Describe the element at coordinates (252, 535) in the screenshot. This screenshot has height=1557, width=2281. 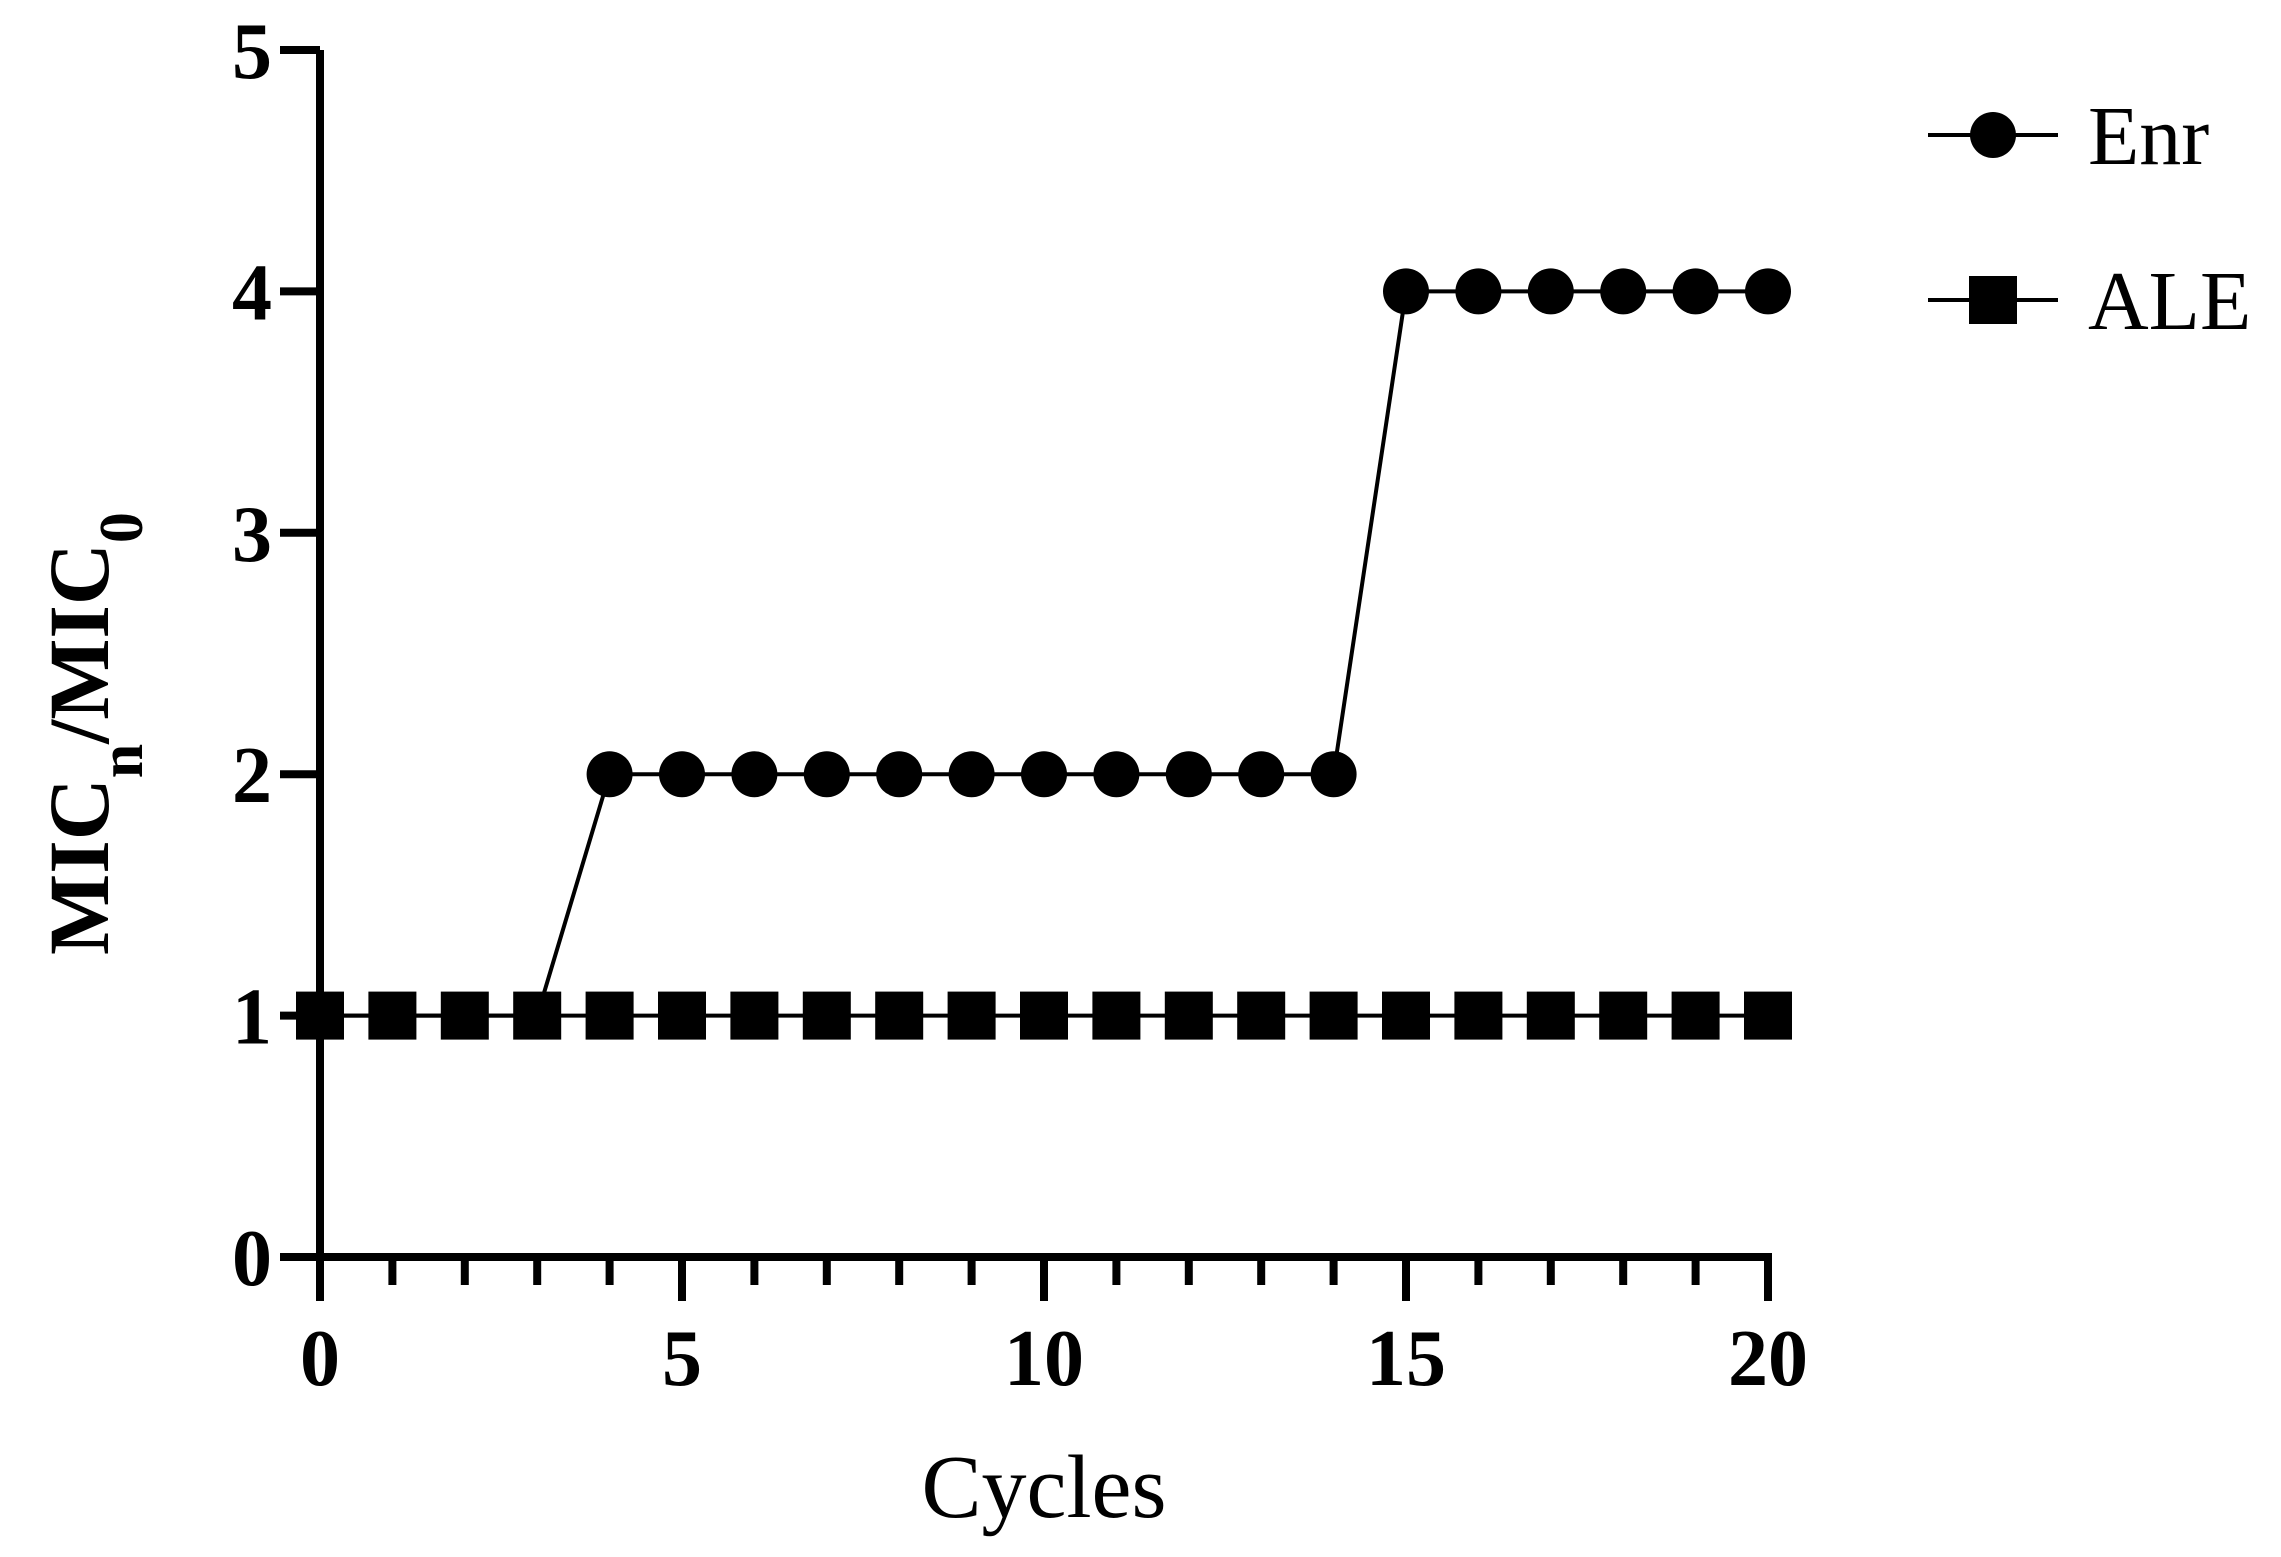
I see `y-tick-label: 3` at that location.